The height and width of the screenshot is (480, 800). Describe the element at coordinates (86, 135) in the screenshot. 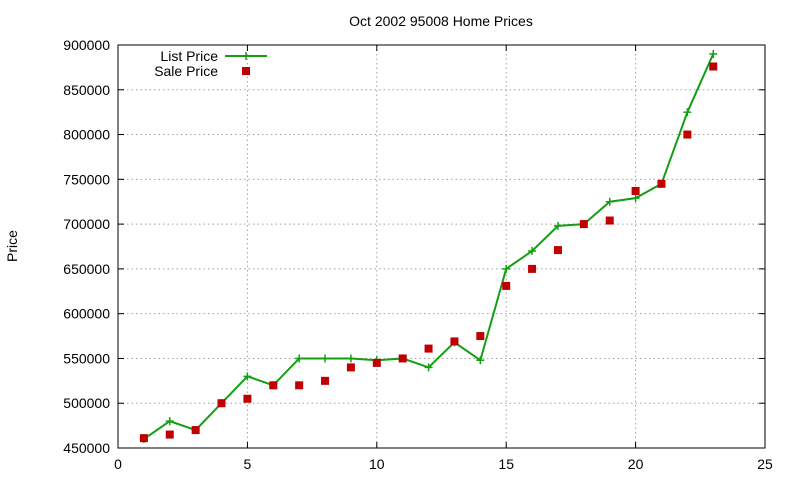

I see `y-tick-label: 800000` at that location.